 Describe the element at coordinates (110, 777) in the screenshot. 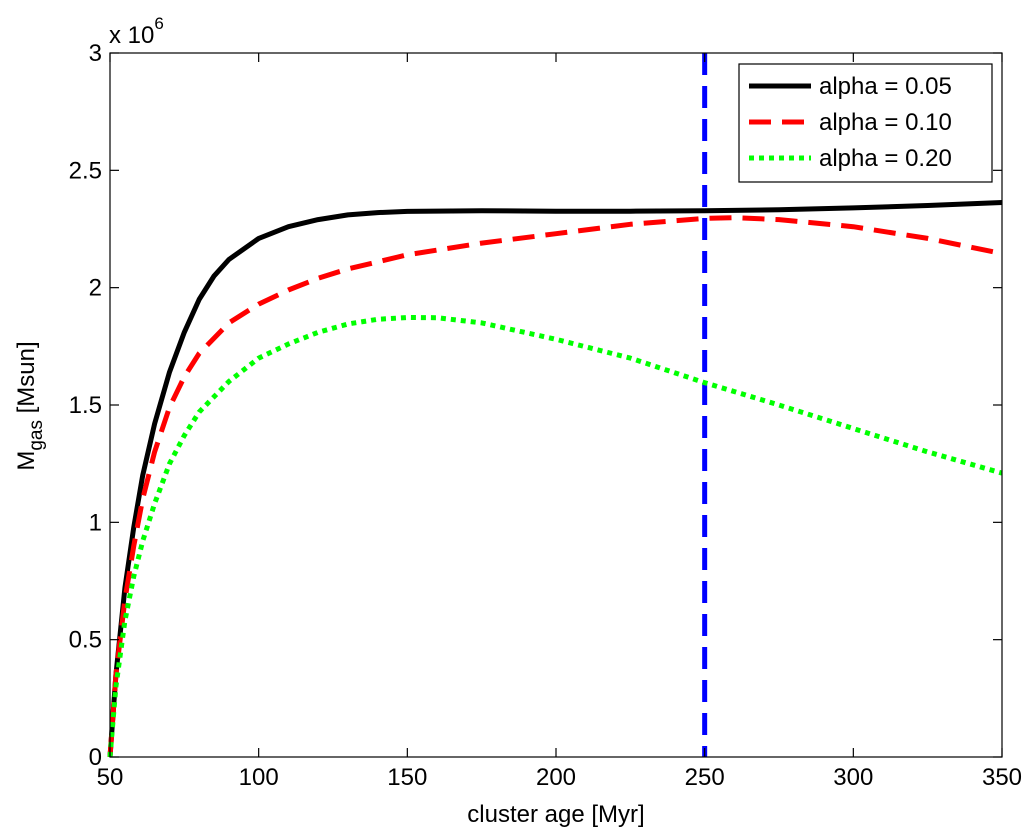

I see `x-tick-label-50: 50` at that location.